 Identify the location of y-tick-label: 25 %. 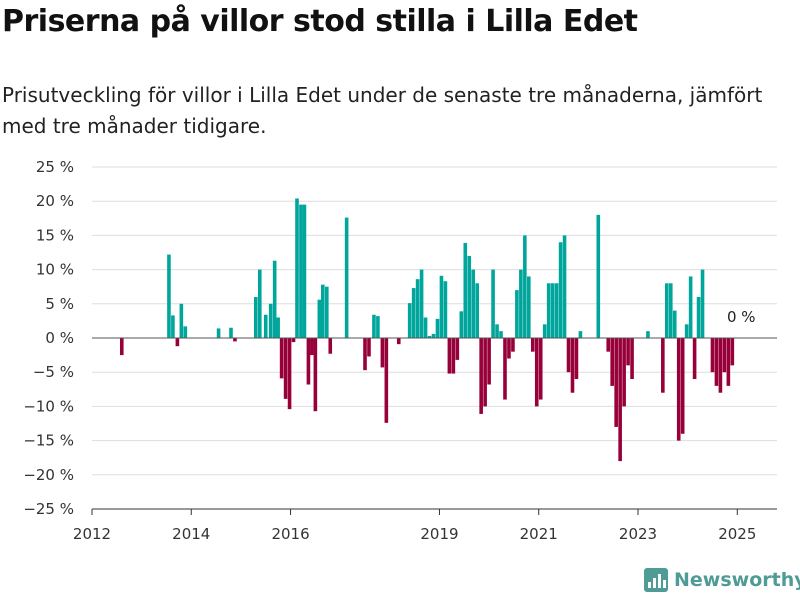
(55, 167).